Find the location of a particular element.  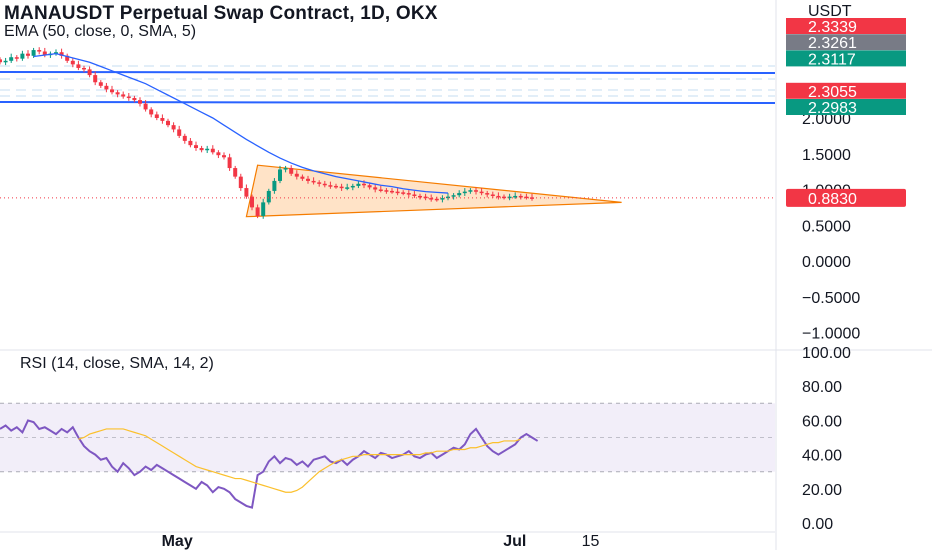

rsi-tick-label: 60.00 is located at coordinates (822, 421).